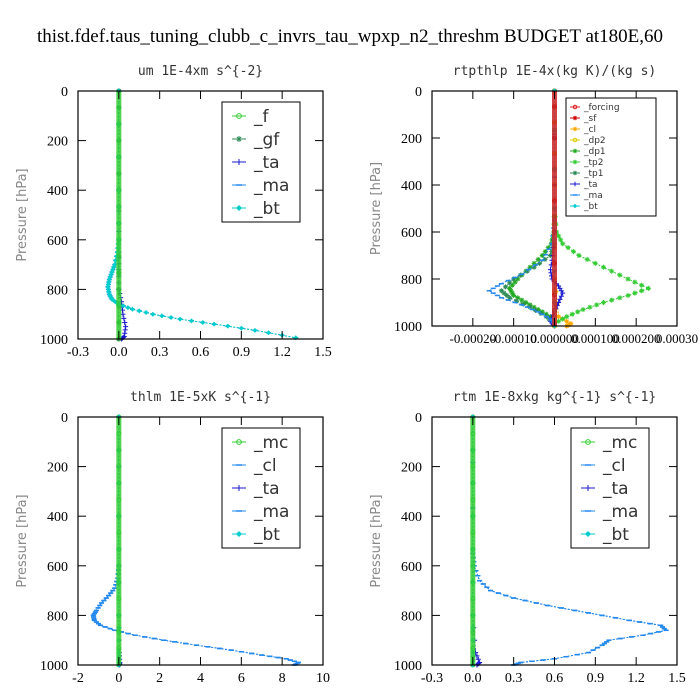 This screenshot has width=700, height=700. Describe the element at coordinates (22, 214) in the screenshot. I see `y-axis-label: Pressure [hPa]` at that location.